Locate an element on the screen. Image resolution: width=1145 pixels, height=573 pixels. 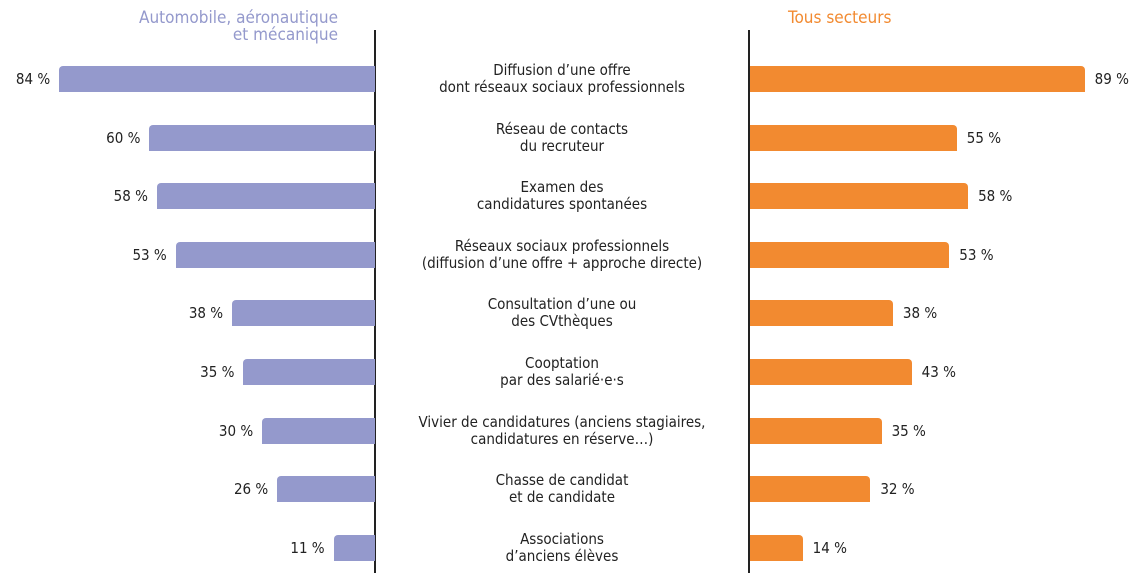
category-label: Associations d’anciens élèves is located at coordinates (562, 547).